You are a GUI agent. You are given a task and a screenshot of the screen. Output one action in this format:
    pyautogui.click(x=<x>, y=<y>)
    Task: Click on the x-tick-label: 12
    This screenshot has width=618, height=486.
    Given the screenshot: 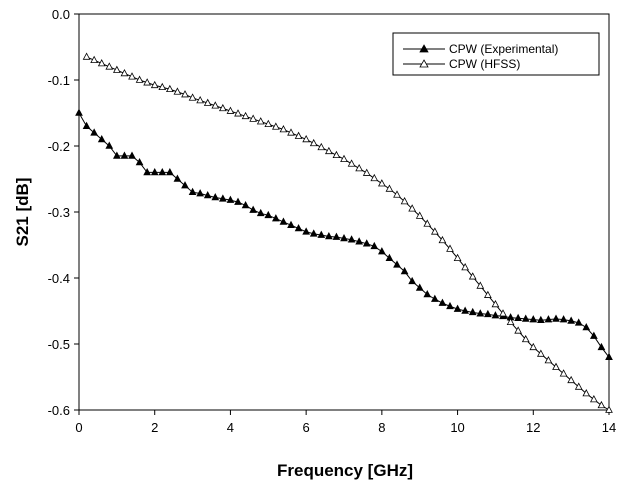 What is the action you would take?
    pyautogui.click(x=533, y=427)
    